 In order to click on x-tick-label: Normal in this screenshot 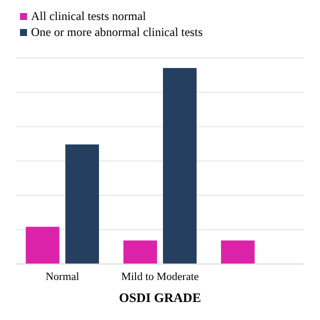, I will do `click(63, 277)`.